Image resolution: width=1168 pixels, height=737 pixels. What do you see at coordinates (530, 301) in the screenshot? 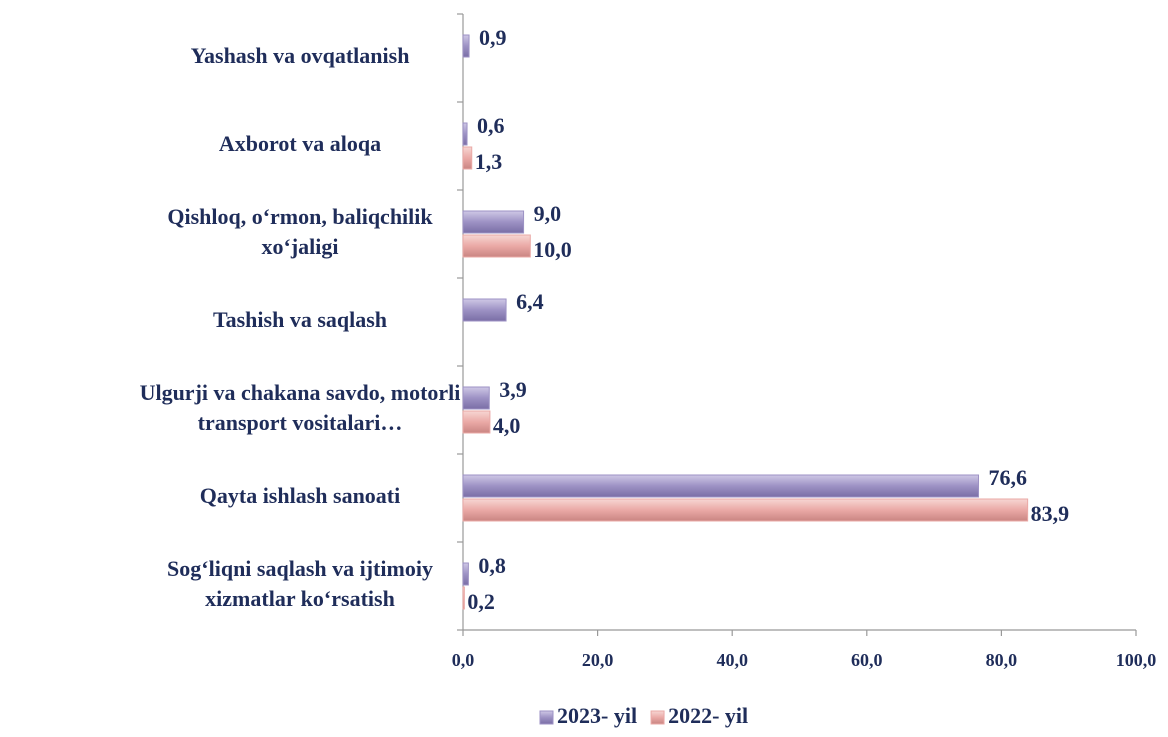
I see `value-label: 6,4` at bounding box center [530, 301].